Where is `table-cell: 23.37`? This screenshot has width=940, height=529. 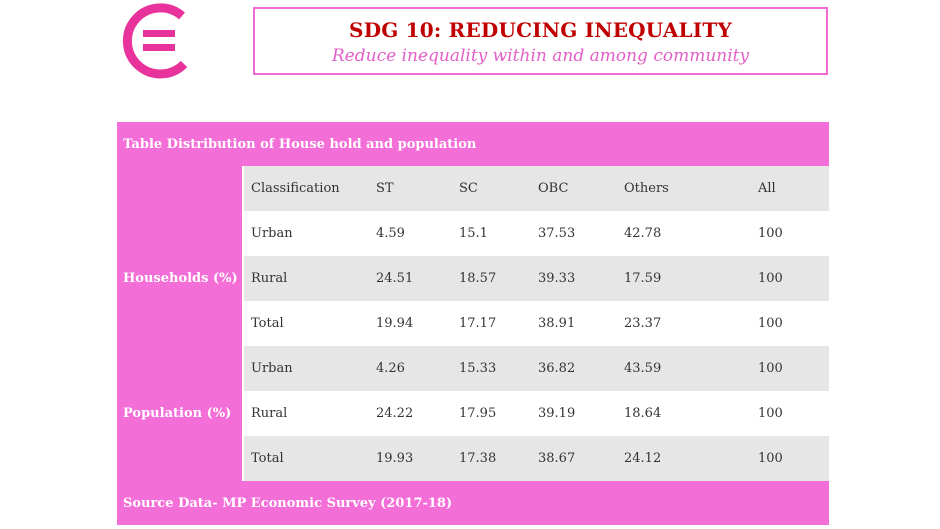
table-cell: 23.37 is located at coordinates (684, 323).